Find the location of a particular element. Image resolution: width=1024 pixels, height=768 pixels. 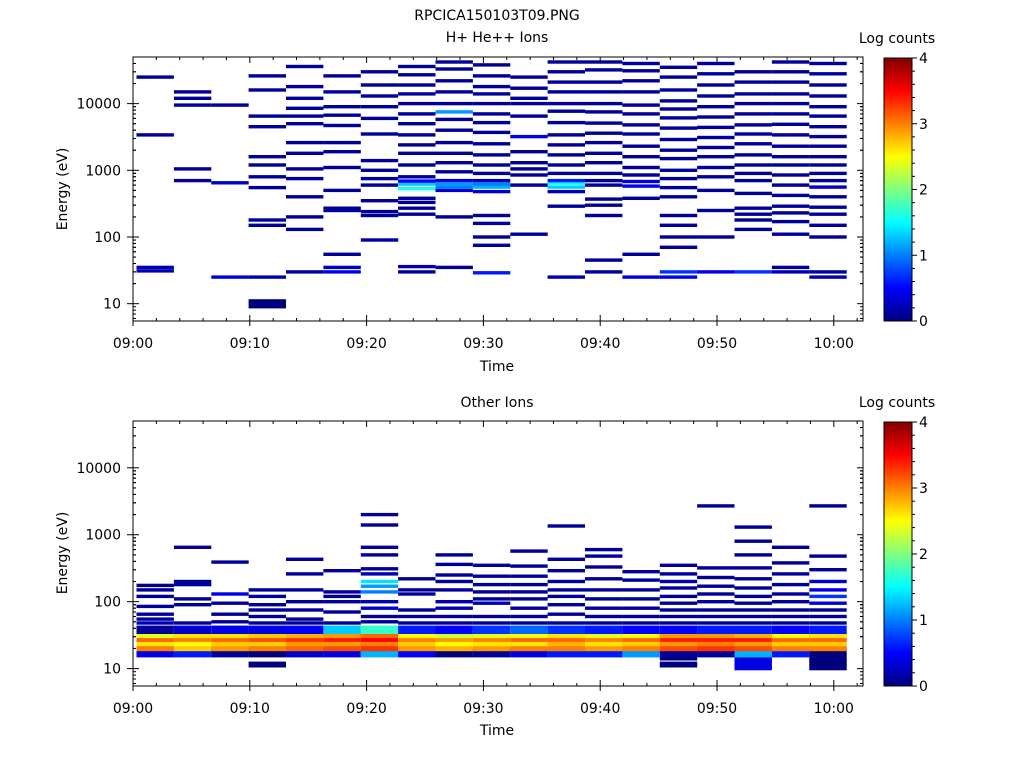

panel-title: H+ He++ Ions is located at coordinates (497, 38).